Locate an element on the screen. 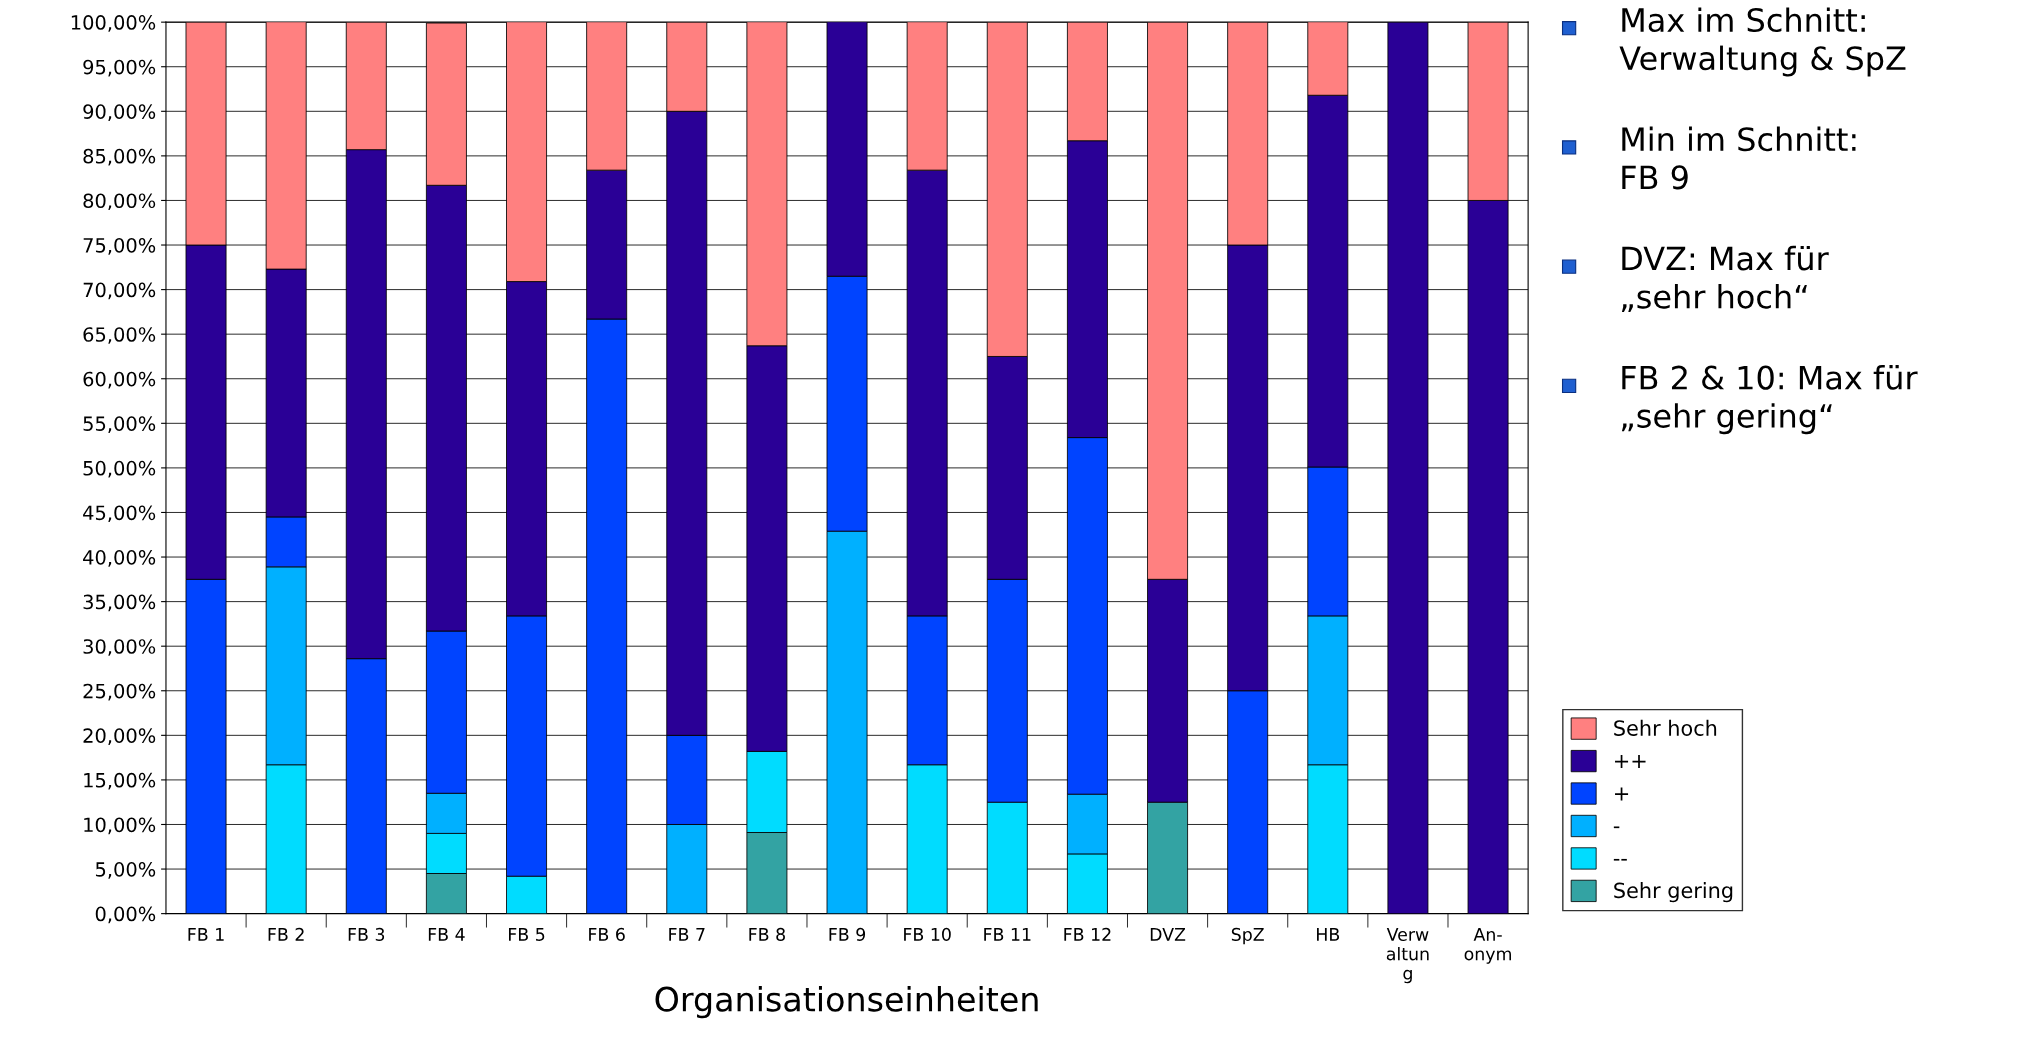 The height and width of the screenshot is (1055, 2024). y-tick-label: 20,00% is located at coordinates (119, 736).